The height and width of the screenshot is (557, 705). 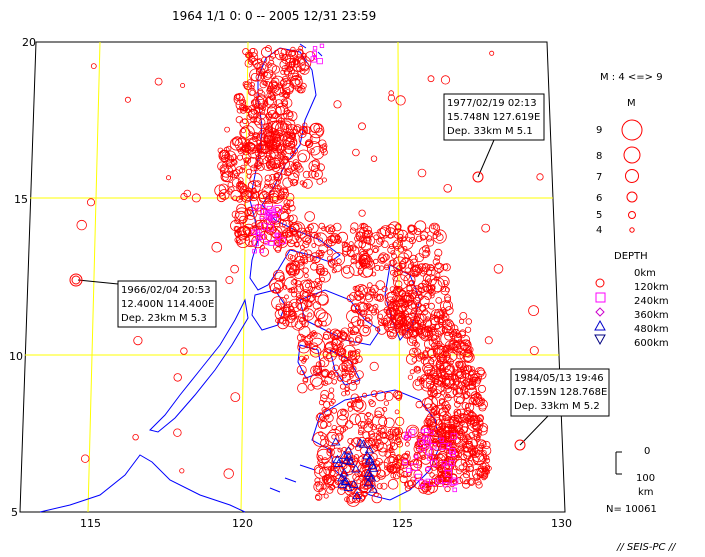 What do you see at coordinates (599, 130) in the screenshot?
I see `magnitude-9-label: 9` at bounding box center [599, 130].